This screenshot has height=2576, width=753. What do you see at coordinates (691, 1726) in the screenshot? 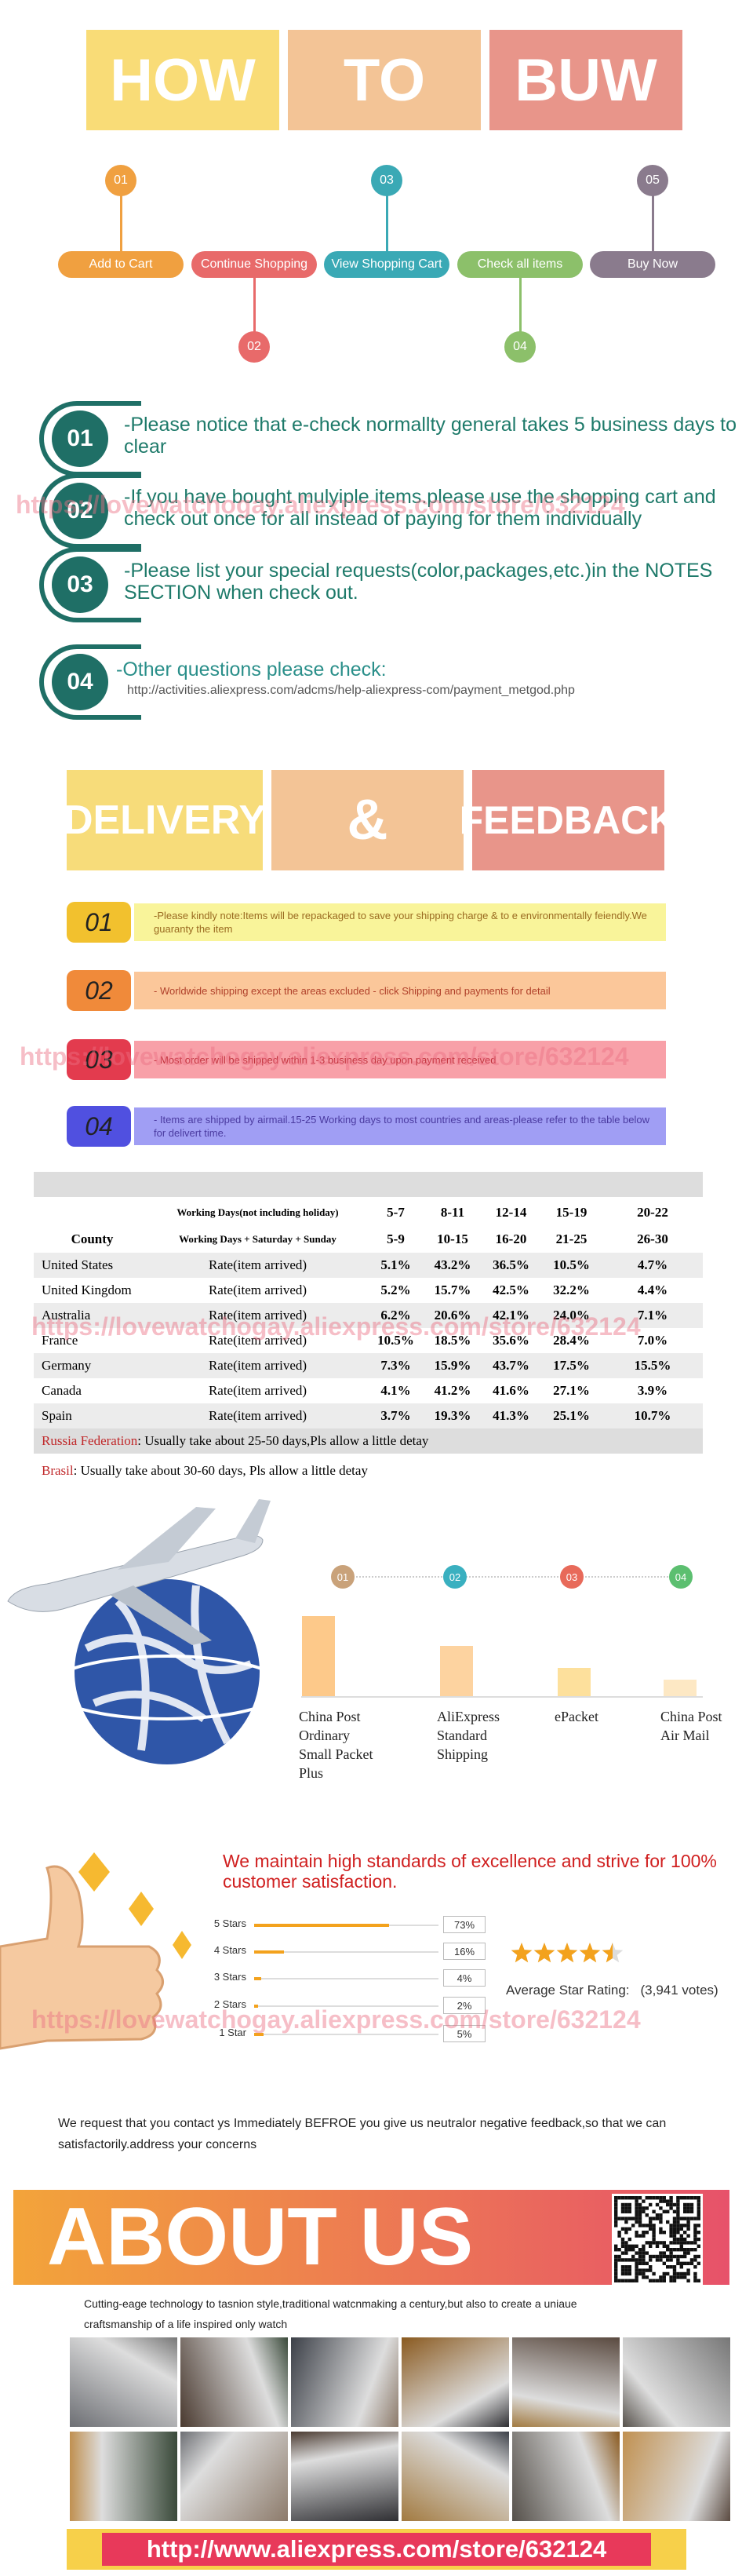
I see `bar-label: China Post Air Mail` at bounding box center [691, 1726].